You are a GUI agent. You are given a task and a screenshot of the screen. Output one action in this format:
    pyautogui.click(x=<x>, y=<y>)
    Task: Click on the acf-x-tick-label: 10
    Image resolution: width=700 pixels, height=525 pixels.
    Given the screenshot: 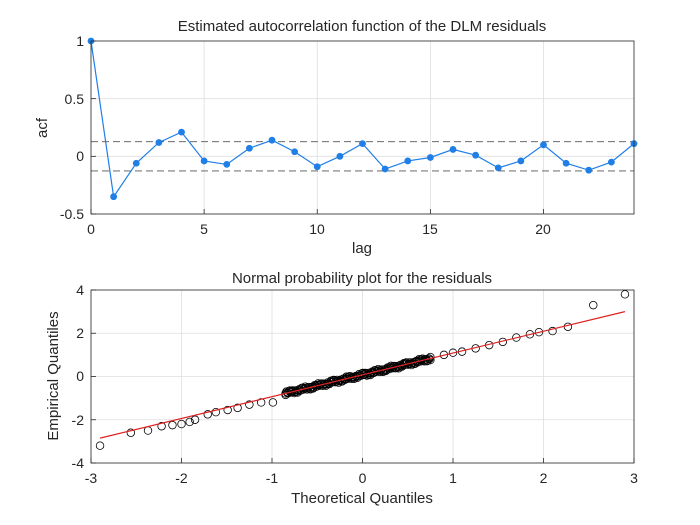 What is the action you would take?
    pyautogui.click(x=317, y=229)
    